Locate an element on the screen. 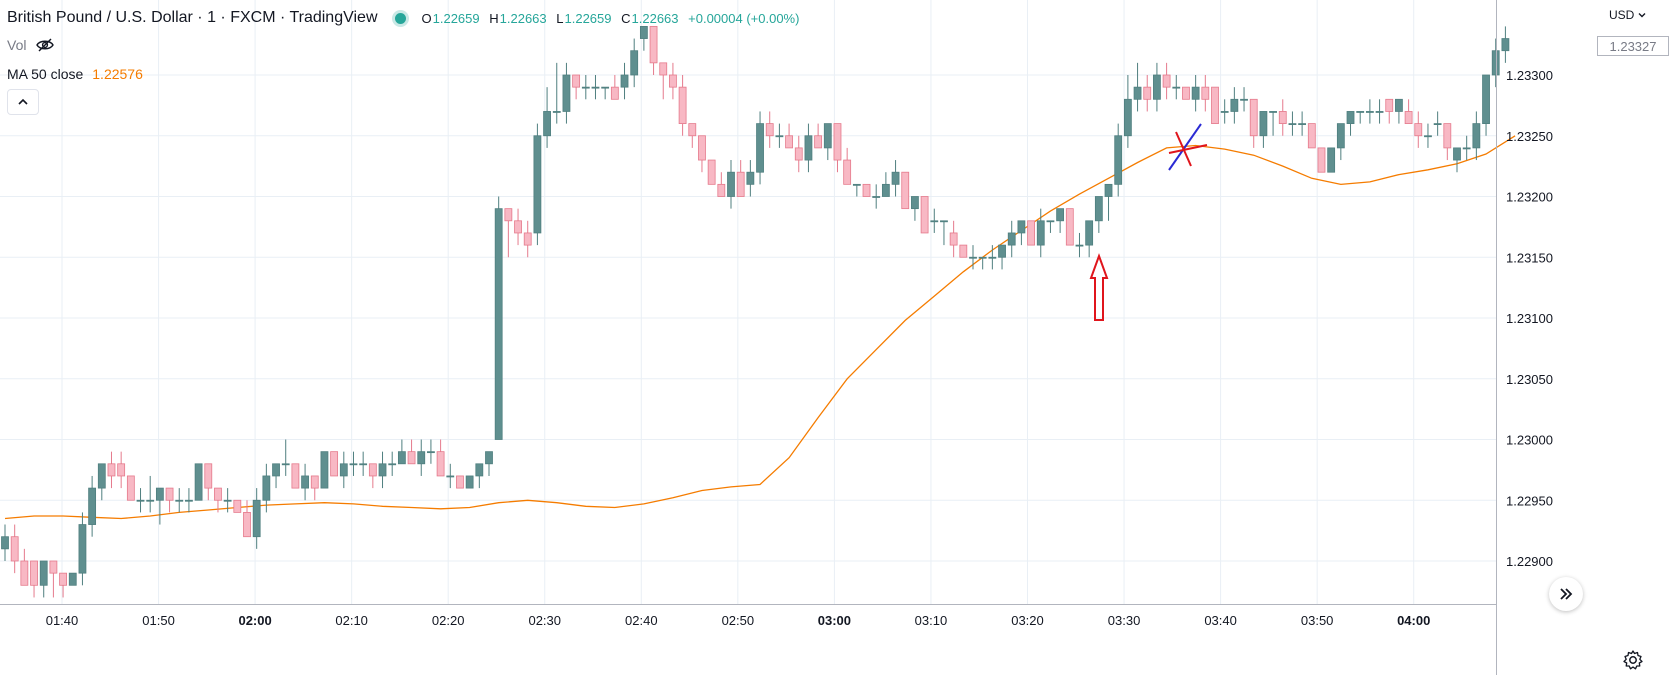 The width and height of the screenshot is (1676, 675). volume-indicator-row: Vol is located at coordinates (31, 45).